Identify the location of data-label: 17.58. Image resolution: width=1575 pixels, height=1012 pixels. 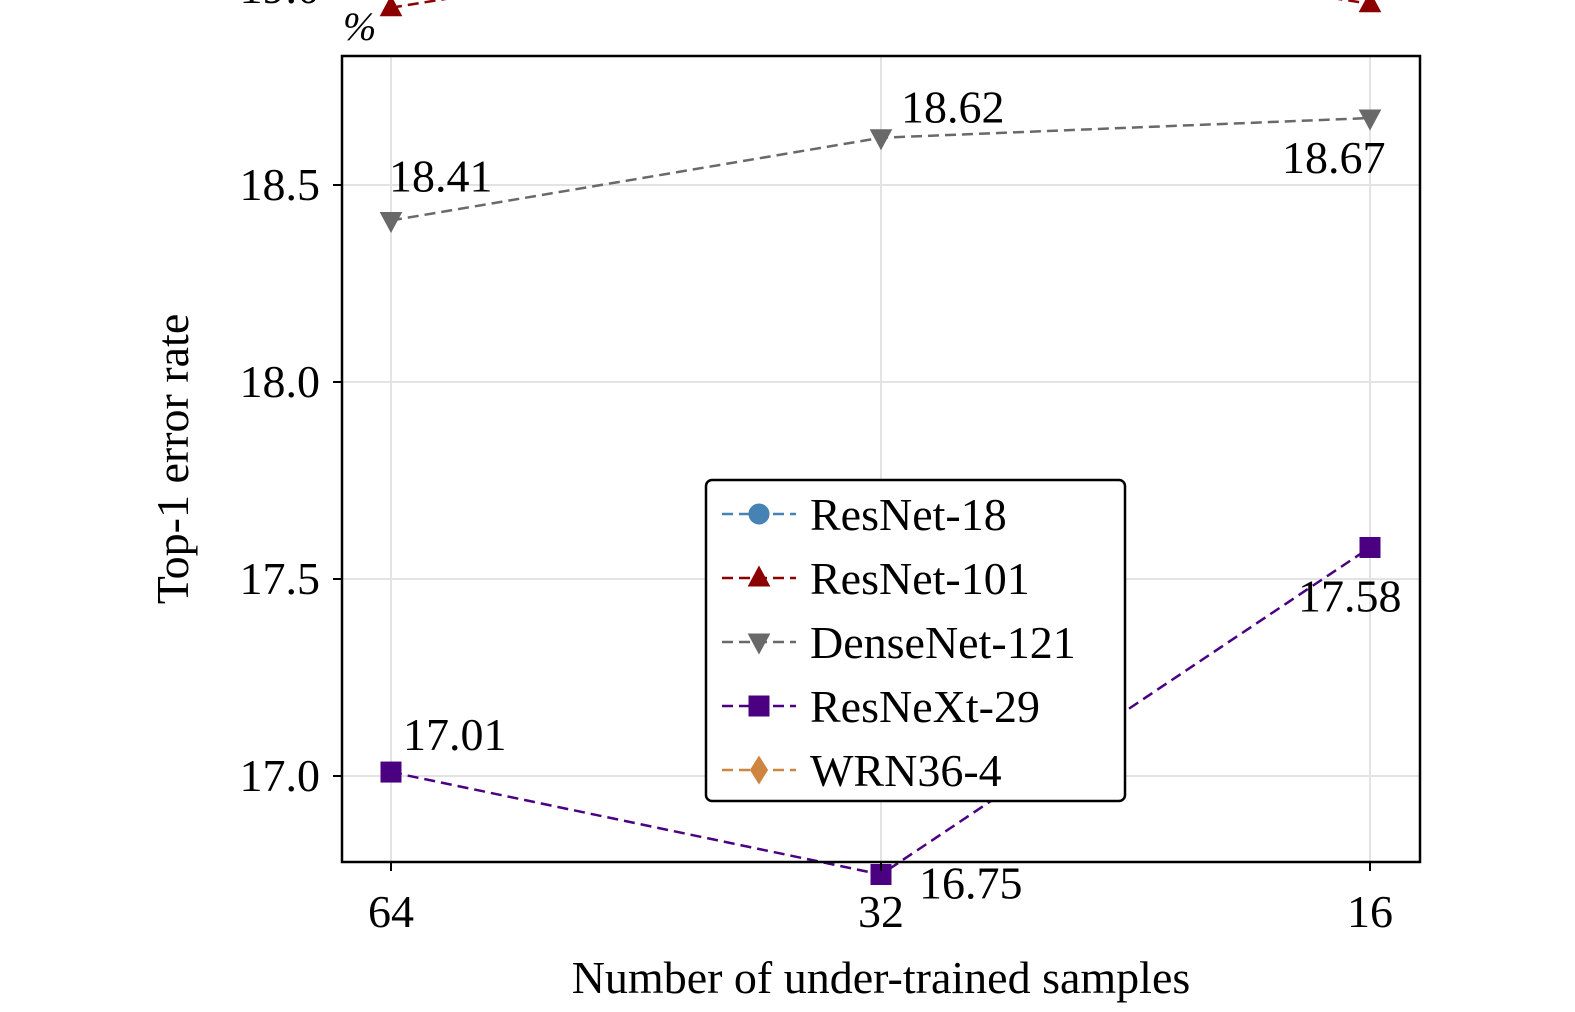
(1350, 595).